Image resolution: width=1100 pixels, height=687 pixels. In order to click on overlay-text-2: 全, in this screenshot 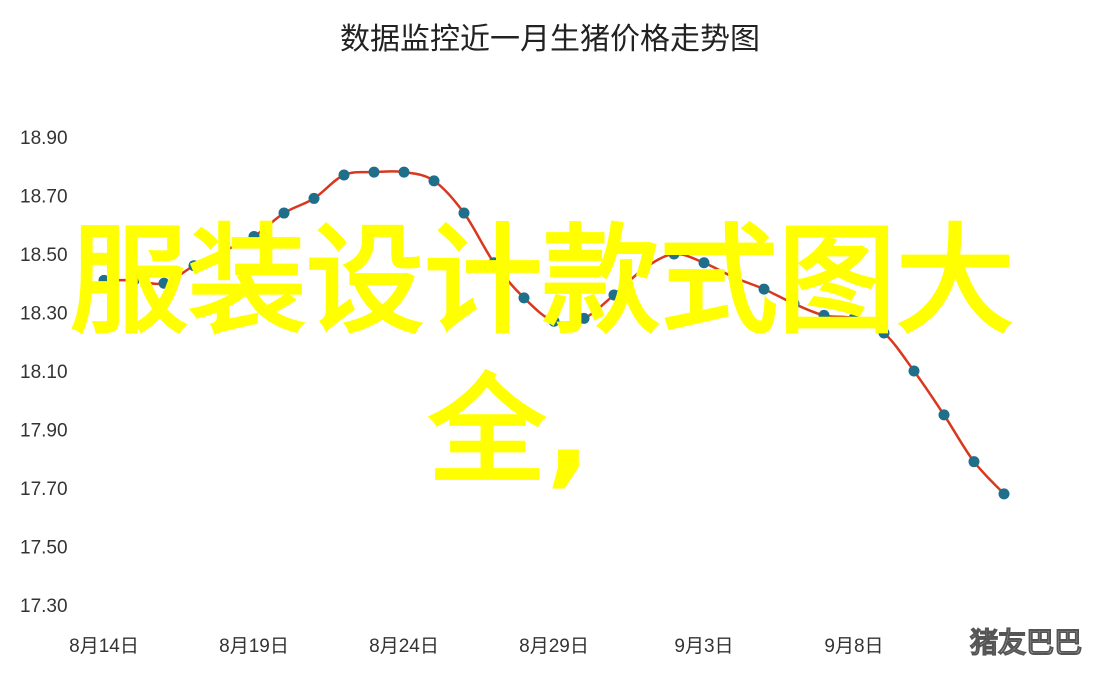, I will do `click(509, 431)`.